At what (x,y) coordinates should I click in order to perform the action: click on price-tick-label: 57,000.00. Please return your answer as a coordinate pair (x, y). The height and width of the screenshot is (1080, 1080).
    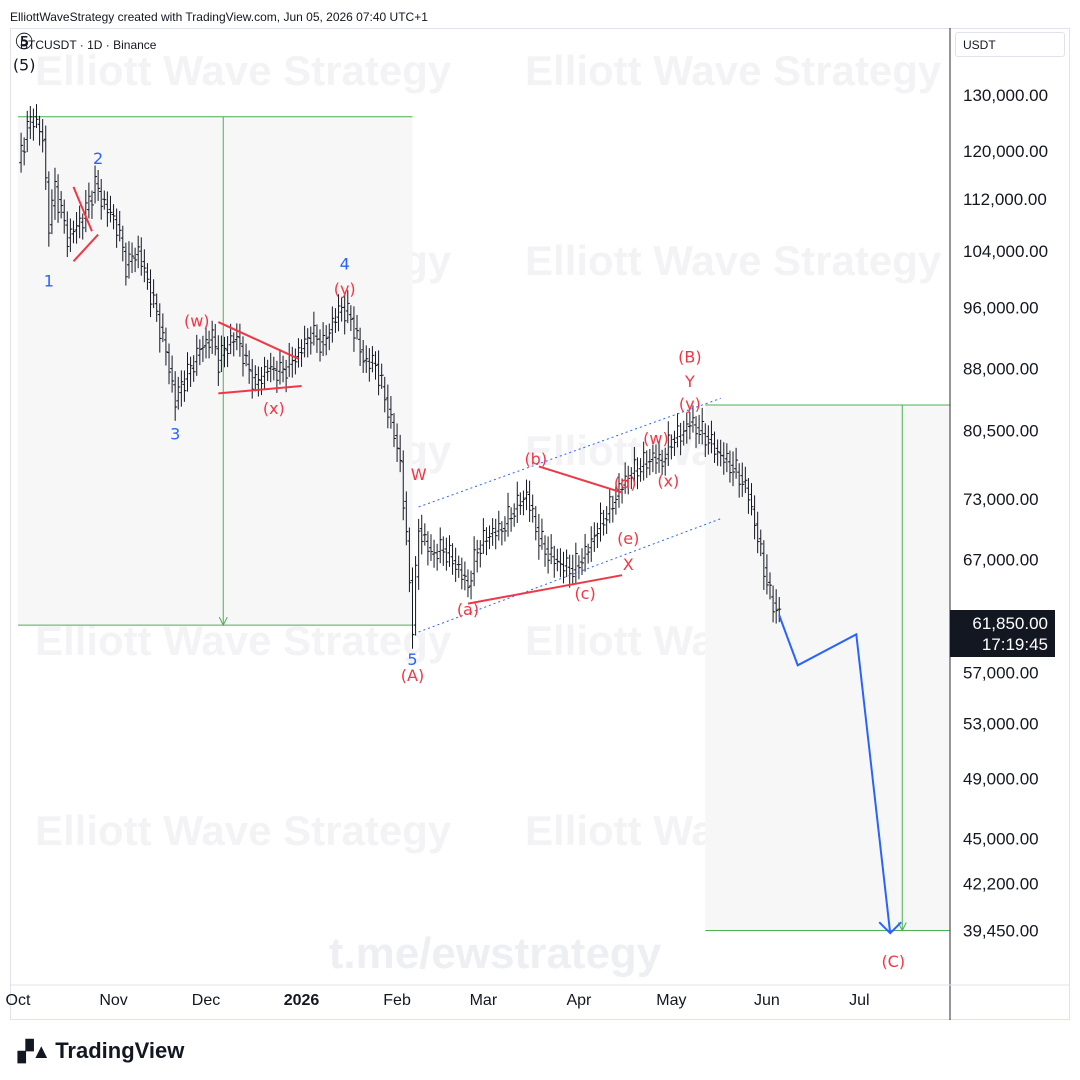
    Looking at the image, I should click on (1001, 673).